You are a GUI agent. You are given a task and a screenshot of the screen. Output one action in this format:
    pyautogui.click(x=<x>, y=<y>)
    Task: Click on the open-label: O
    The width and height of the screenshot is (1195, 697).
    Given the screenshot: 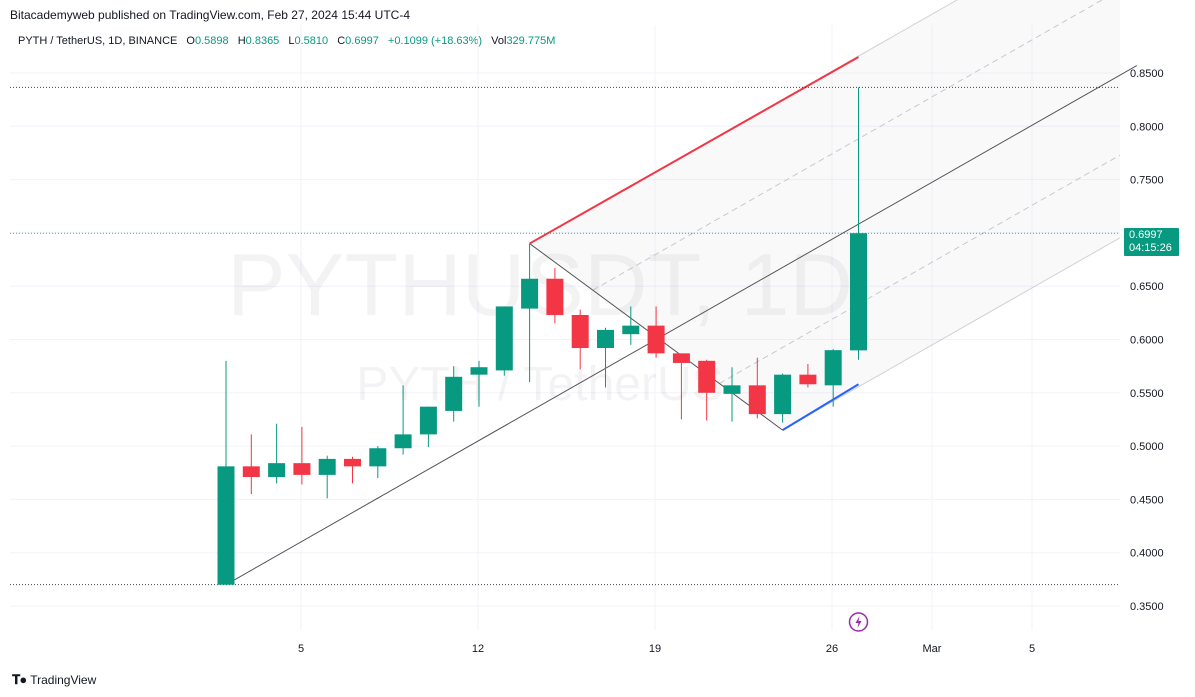 What is the action you would take?
    pyautogui.click(x=190, y=41)
    